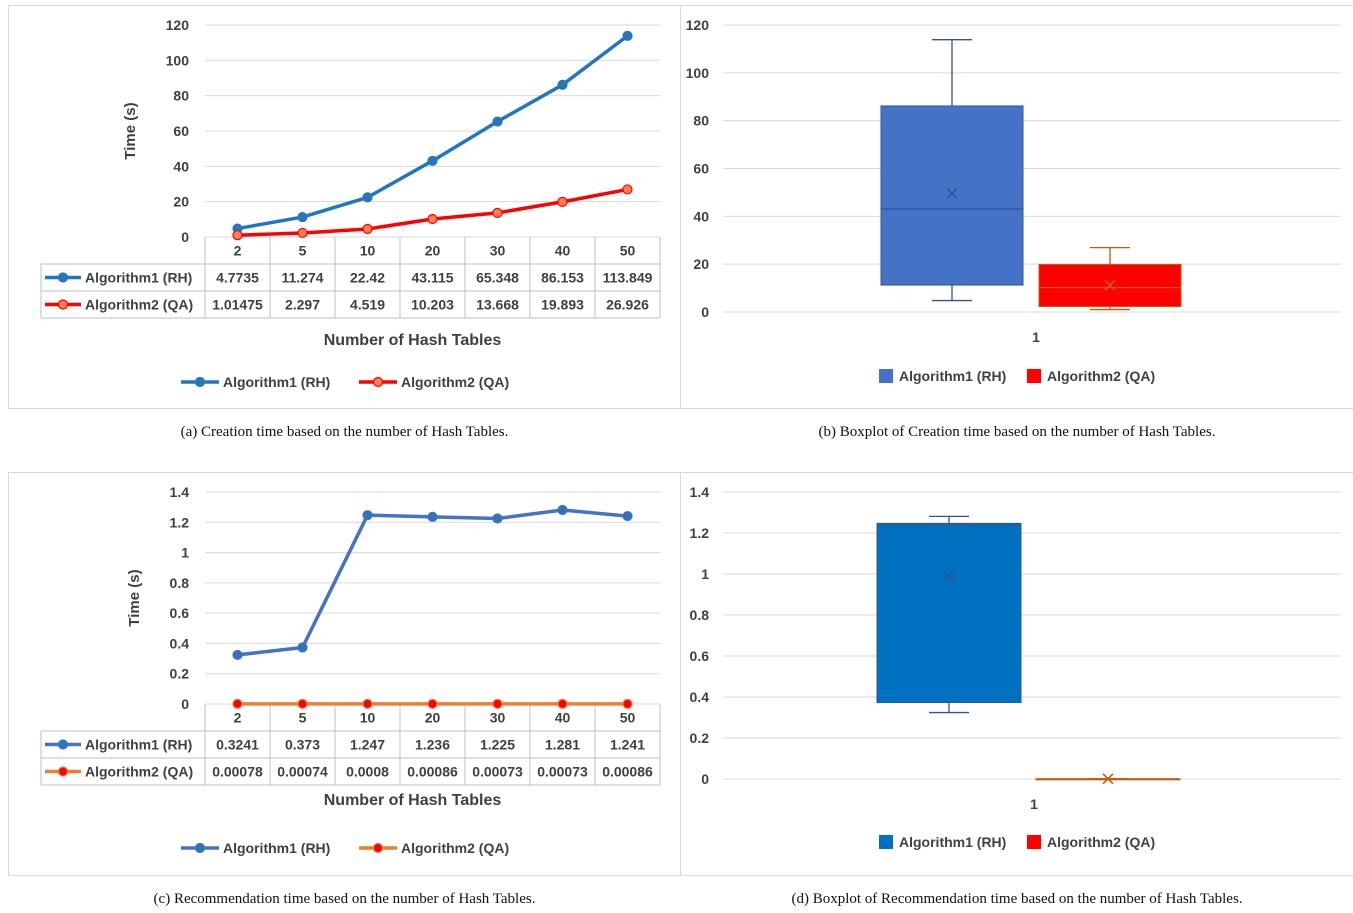 This screenshot has height=913, width=1353. Describe the element at coordinates (433, 718) in the screenshot. I see `x-tick-label: 20` at that location.